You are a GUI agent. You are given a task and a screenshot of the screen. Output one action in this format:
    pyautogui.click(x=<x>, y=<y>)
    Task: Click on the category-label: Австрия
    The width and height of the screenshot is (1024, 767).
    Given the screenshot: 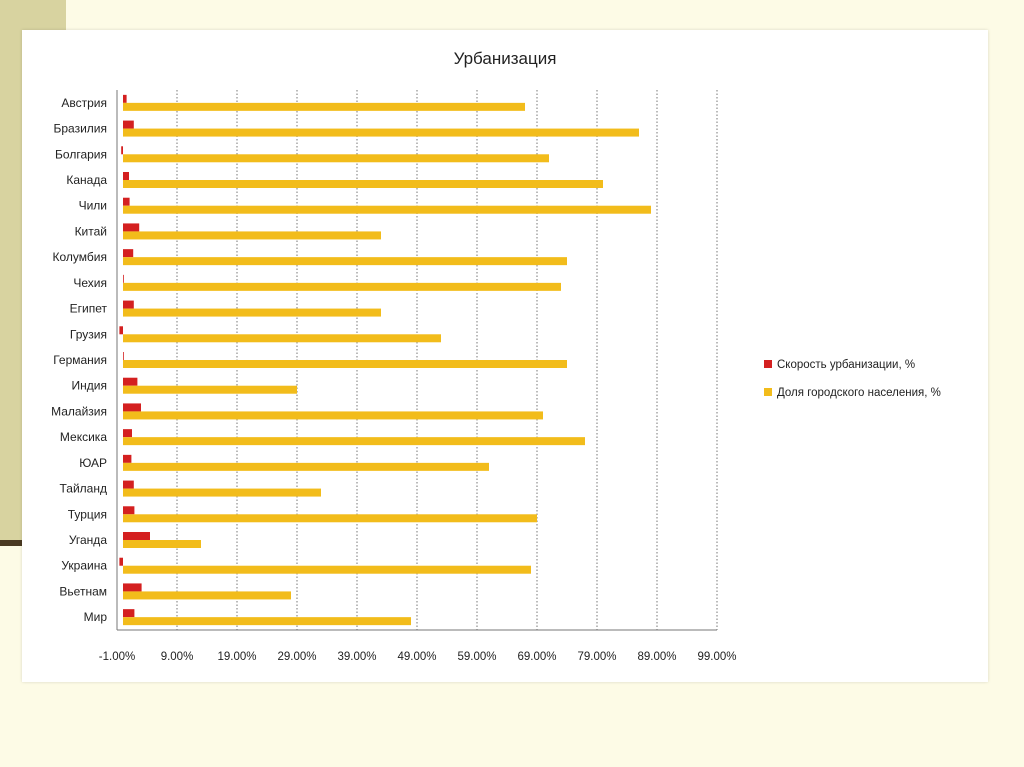 What is the action you would take?
    pyautogui.click(x=84, y=103)
    